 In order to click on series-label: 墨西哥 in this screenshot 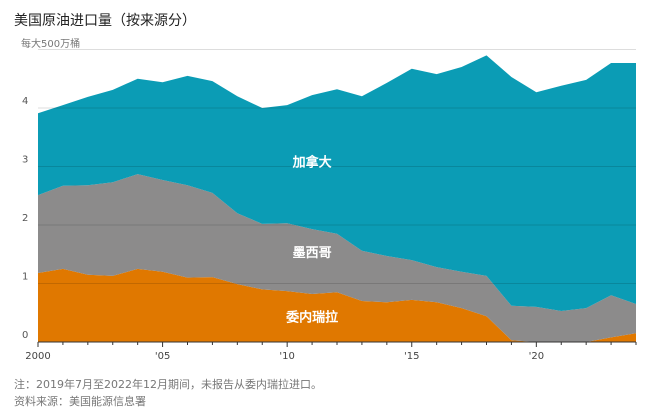, I will do `click(312, 253)`.